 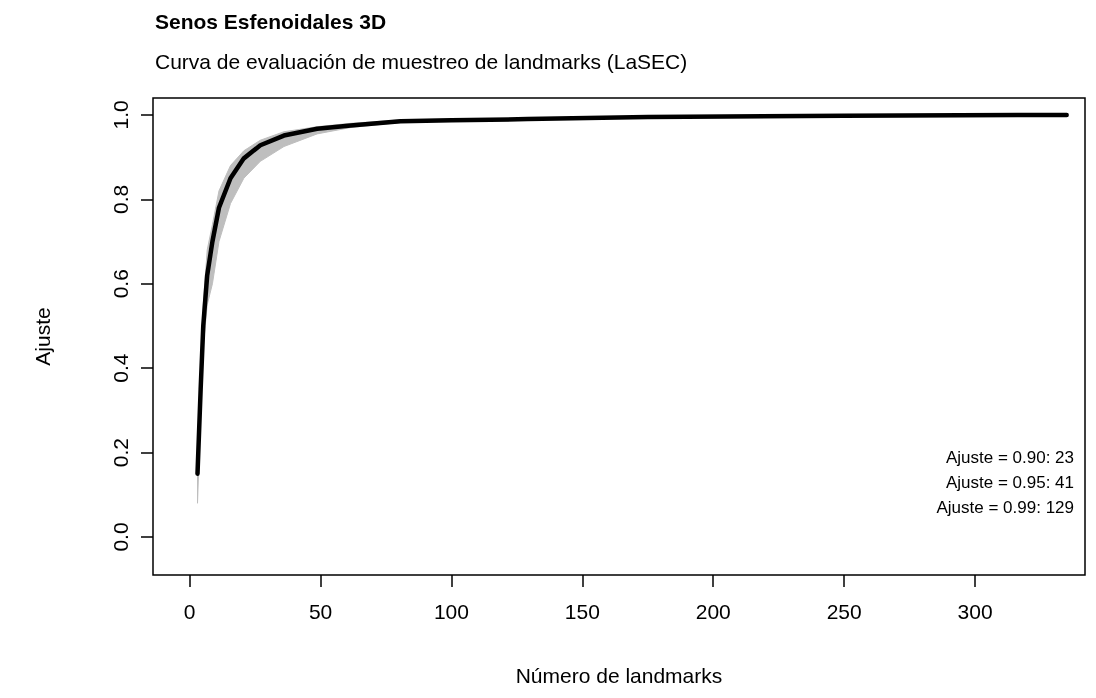 What do you see at coordinates (1010, 457) in the screenshot?
I see `annotation: Ajuste = 0.90: 23` at bounding box center [1010, 457].